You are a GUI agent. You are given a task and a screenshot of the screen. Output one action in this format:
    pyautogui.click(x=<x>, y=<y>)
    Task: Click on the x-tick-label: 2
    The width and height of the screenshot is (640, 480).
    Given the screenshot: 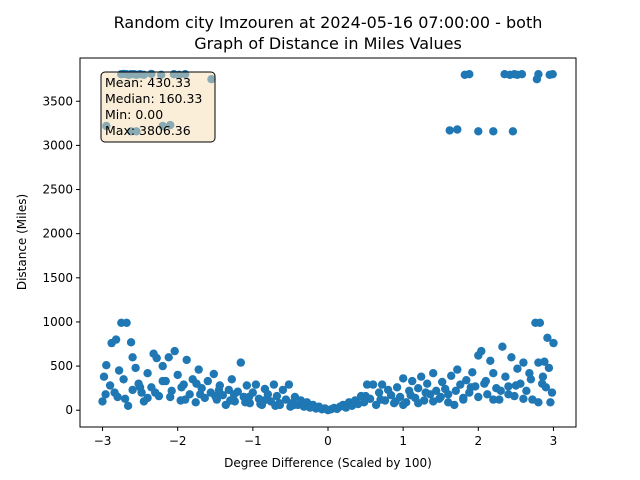 What is the action you would take?
    pyautogui.click(x=478, y=441)
    